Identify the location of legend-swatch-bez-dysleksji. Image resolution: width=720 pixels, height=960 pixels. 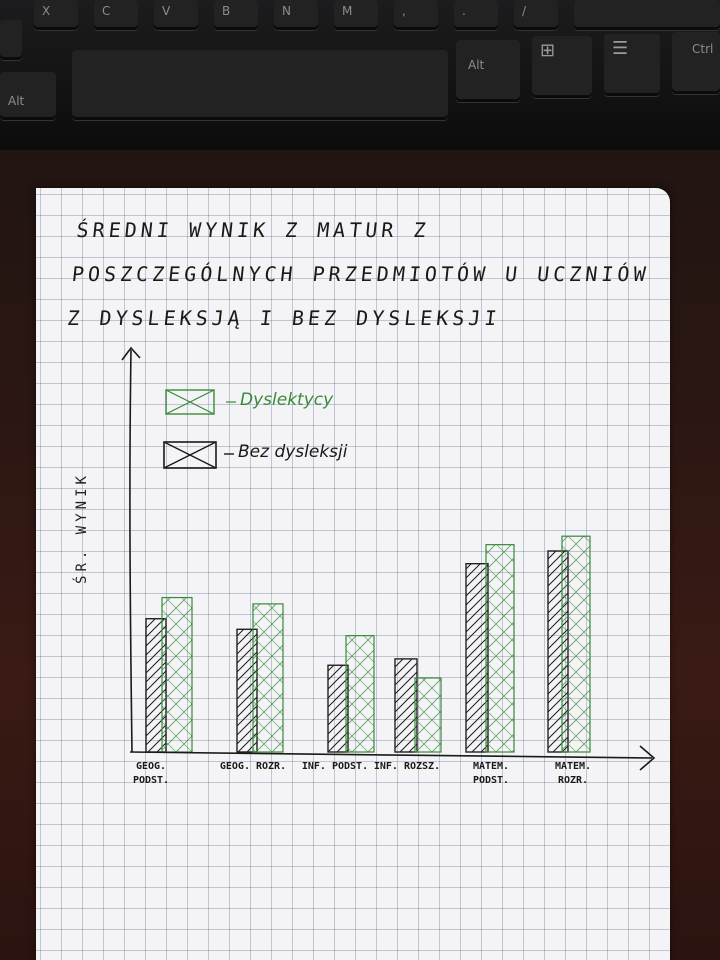
(198, 455).